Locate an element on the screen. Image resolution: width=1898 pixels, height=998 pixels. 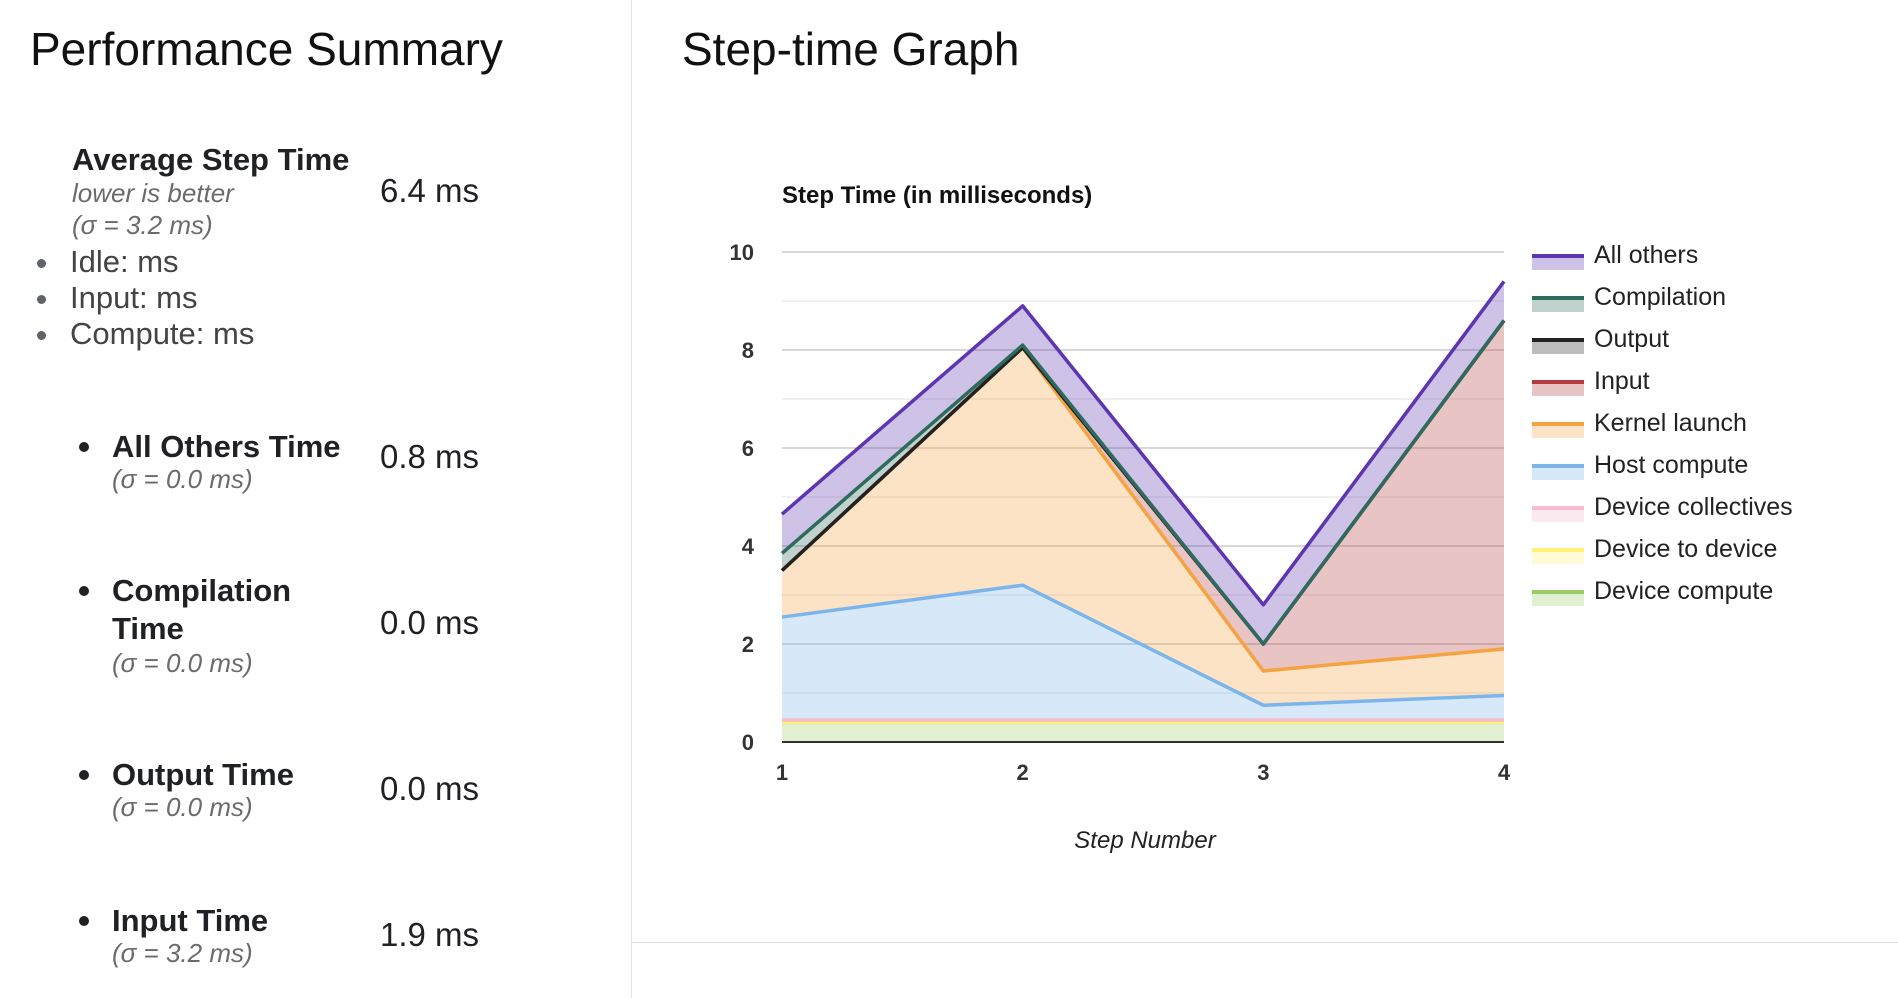
y-tick-label: 0 is located at coordinates (748, 742).